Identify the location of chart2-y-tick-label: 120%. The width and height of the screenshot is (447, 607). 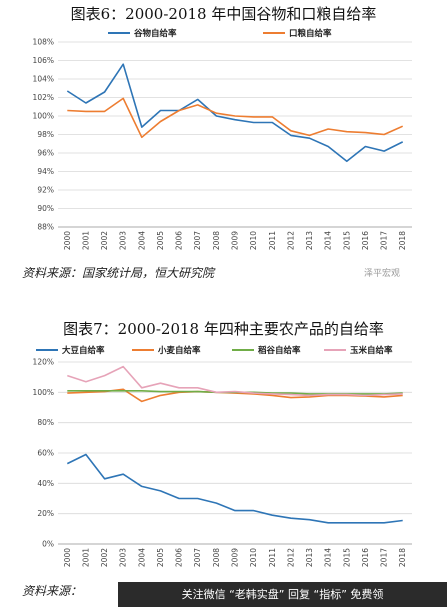
(43, 362).